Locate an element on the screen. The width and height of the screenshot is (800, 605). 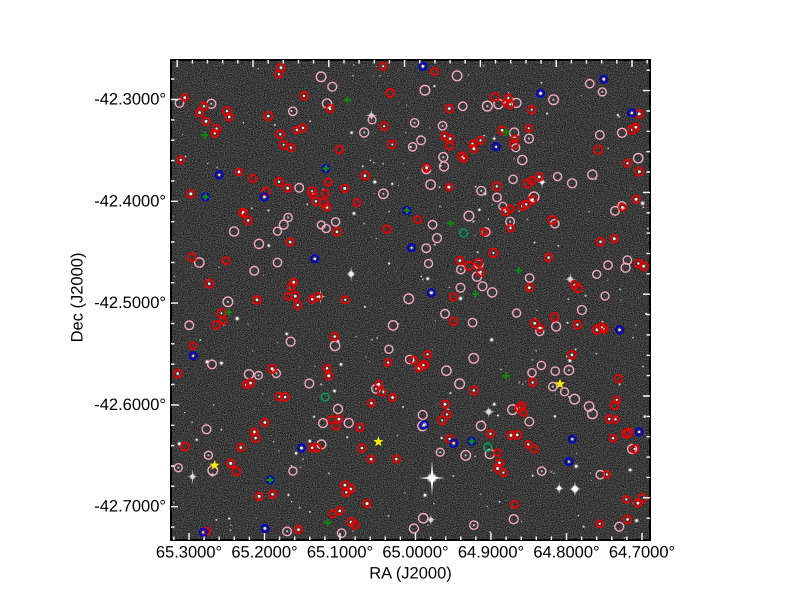
svg-text: 65.3000° is located at coordinates (189, 553).